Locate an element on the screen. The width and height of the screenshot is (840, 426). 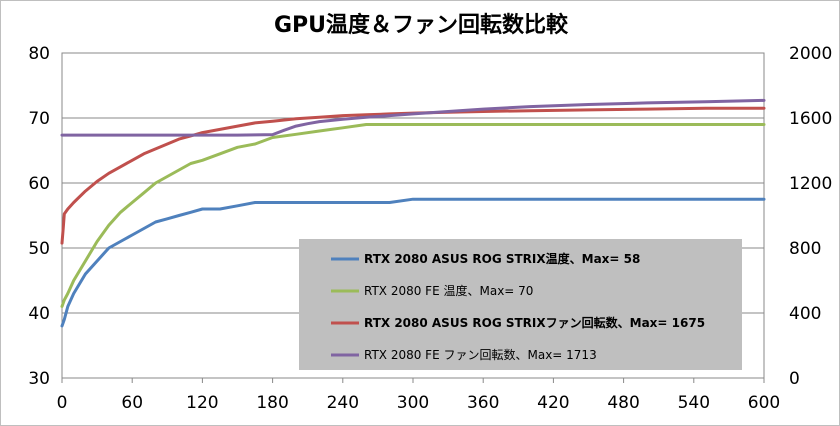
y-left-tick-label: 40 is located at coordinates (39, 314).